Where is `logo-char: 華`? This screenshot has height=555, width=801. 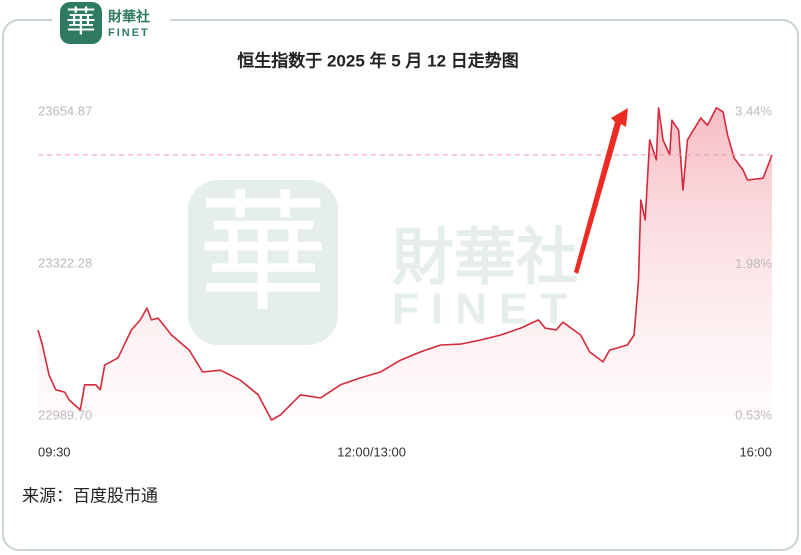
logo-char: 華 is located at coordinates (81, 22).